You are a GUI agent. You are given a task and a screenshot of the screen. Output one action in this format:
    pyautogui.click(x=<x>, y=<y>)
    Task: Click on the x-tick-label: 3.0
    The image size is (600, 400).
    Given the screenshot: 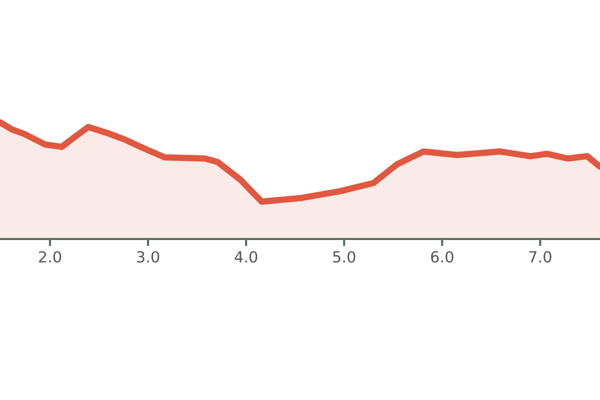 What is the action you would take?
    pyautogui.click(x=148, y=257)
    